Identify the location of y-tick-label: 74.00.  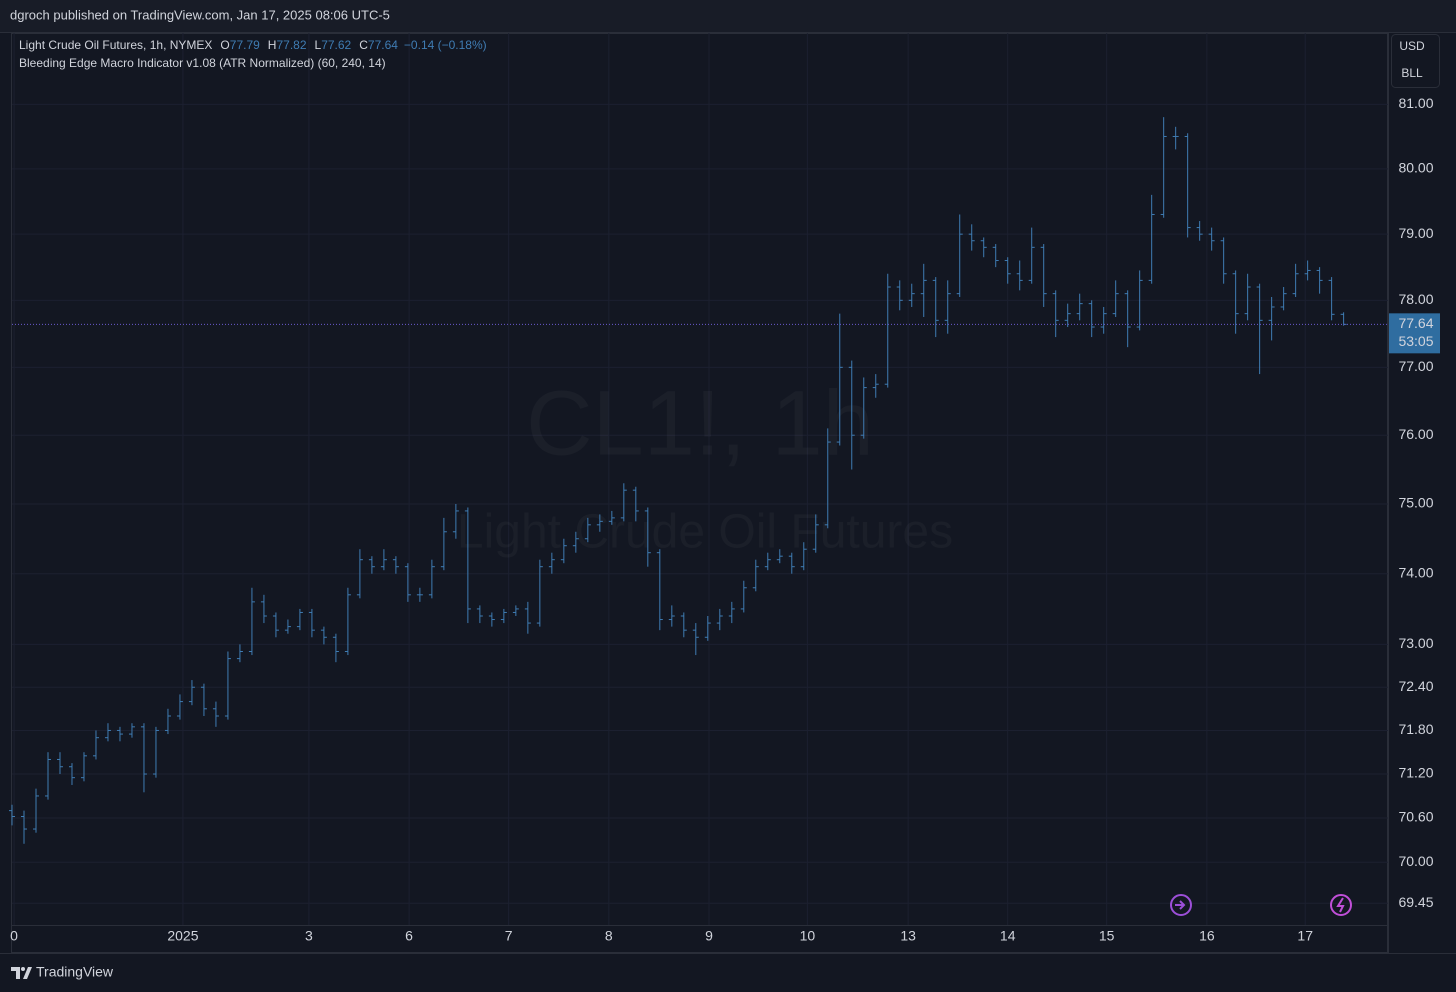
(1415, 572).